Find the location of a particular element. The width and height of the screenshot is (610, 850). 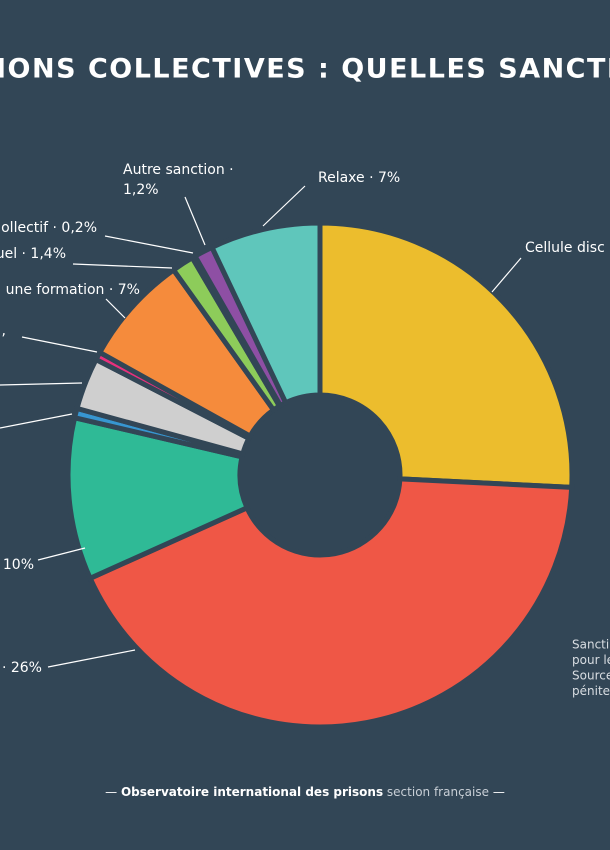

note-line: Sancti is located at coordinates (590, 645).